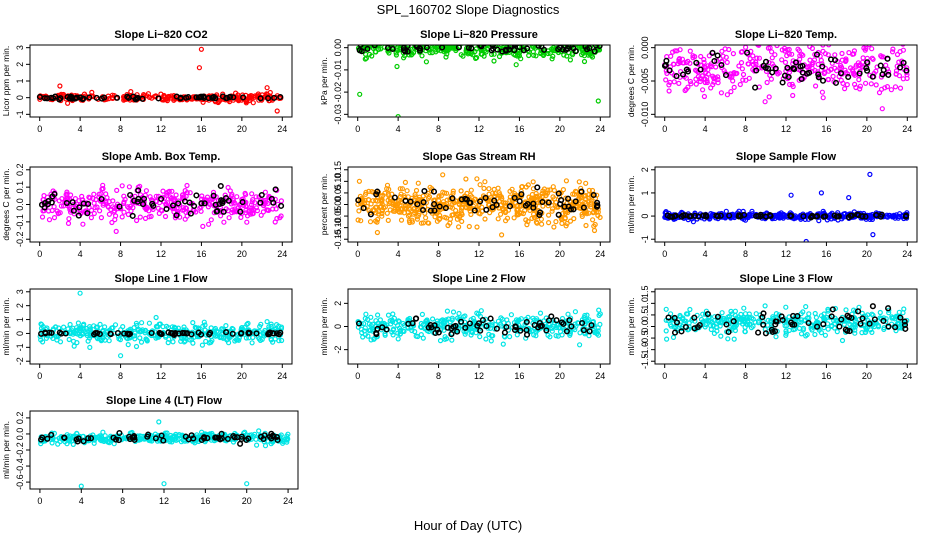  I want to click on x-tick-label: 16, so click(826, 254).